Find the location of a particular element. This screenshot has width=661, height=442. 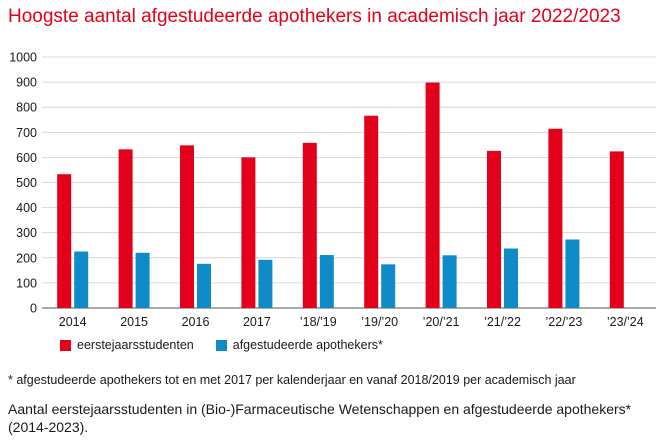

legend-label-afgestudeerde-apothekers: afgestudeerde apothekers* is located at coordinates (307, 345).